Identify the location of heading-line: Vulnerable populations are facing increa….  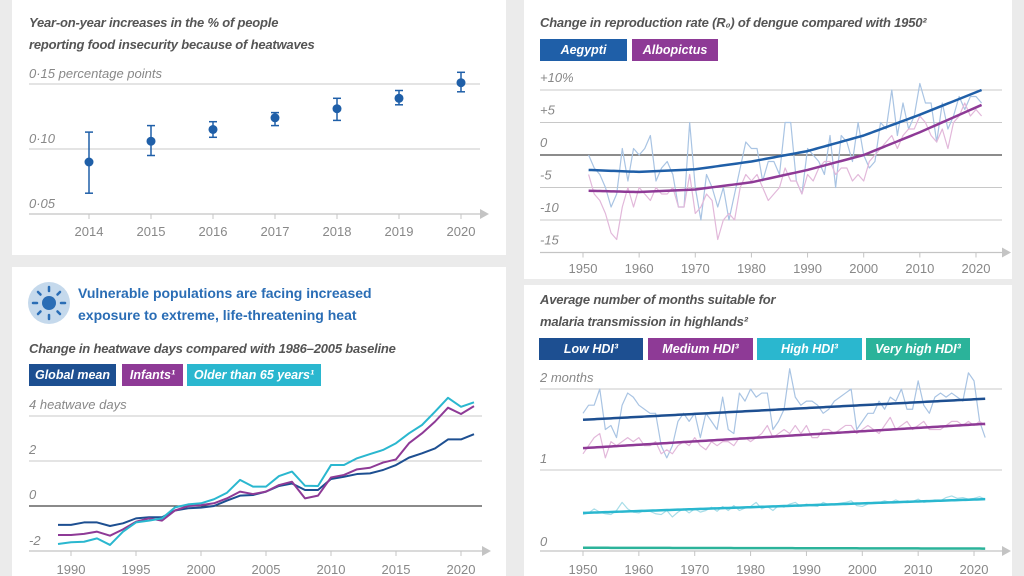
(225, 293).